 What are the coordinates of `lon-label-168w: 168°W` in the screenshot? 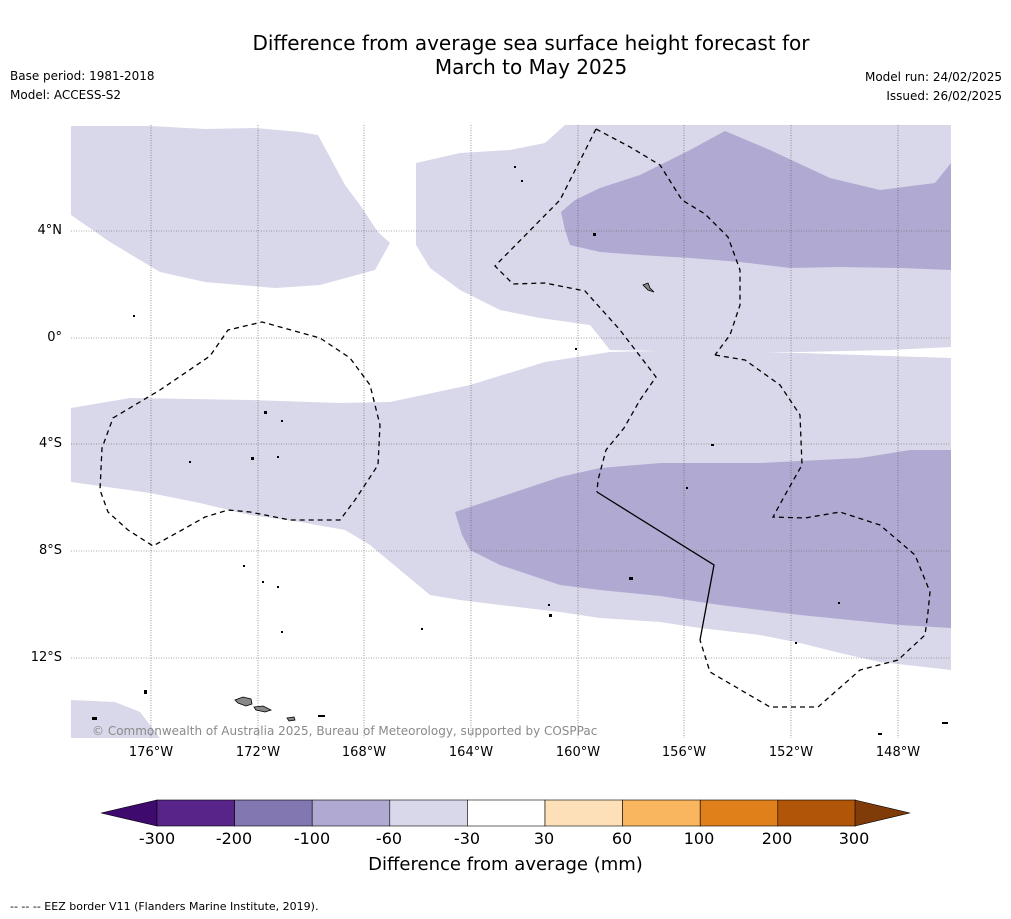 It's located at (364, 752).